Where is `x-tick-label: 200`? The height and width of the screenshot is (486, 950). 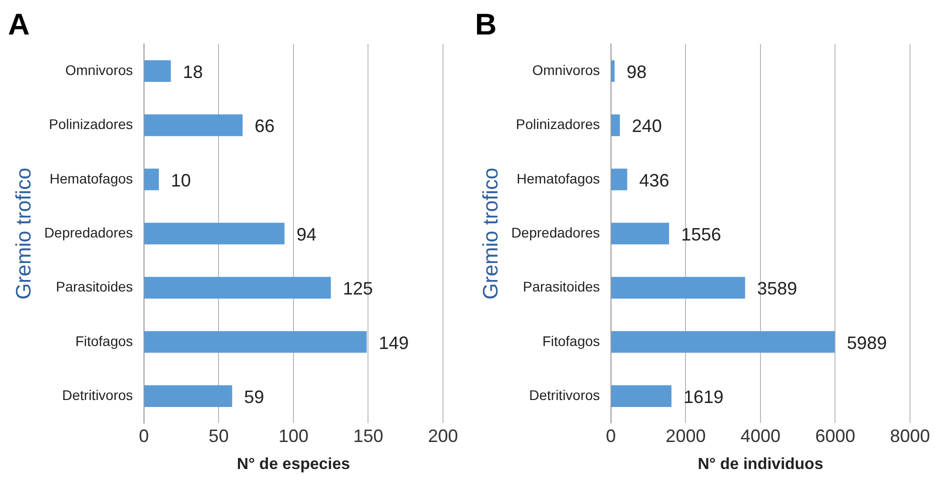
x-tick-label: 200 is located at coordinates (443, 436).